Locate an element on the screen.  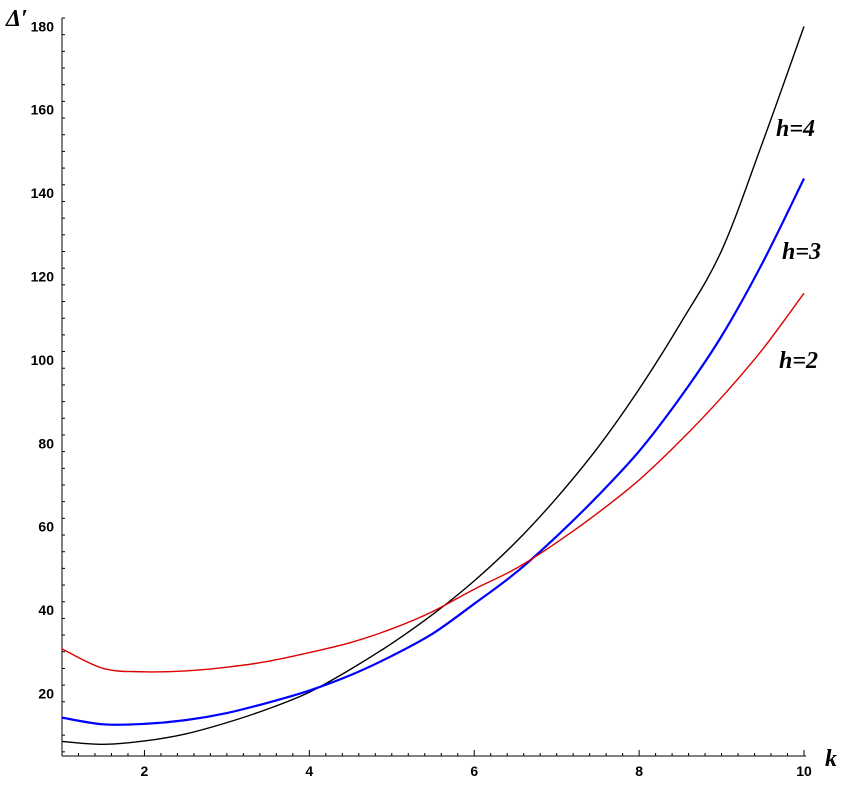
series-labels: h=4 h=3 h=2 is located at coordinates (798, 245).